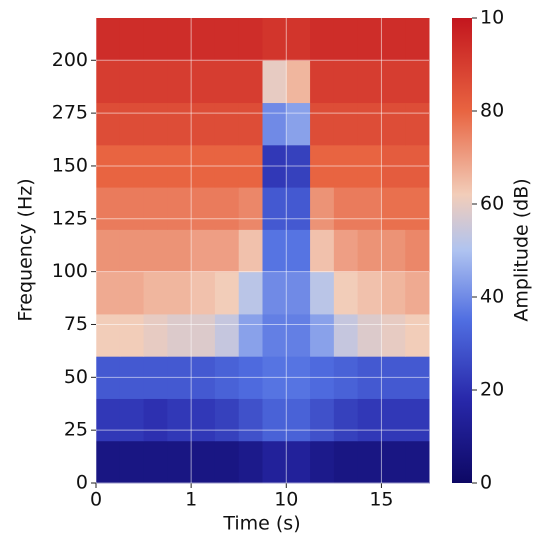  What do you see at coordinates (486, 483) in the screenshot?
I see `colorbar-tick-label: 0` at bounding box center [486, 483].